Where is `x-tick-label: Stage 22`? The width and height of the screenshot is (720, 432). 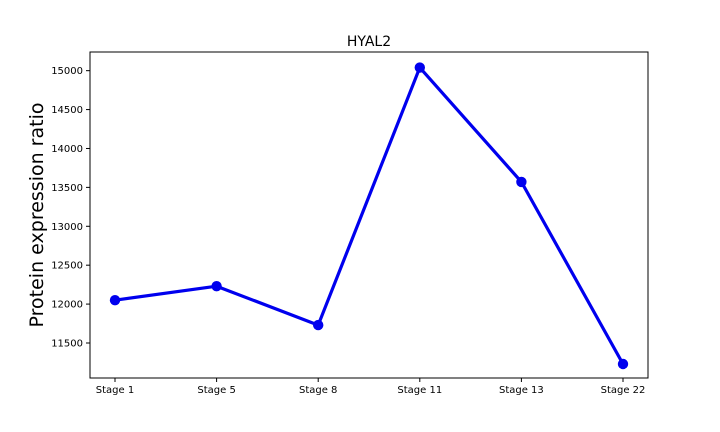 x-tick-label: Stage 22 is located at coordinates (623, 390).